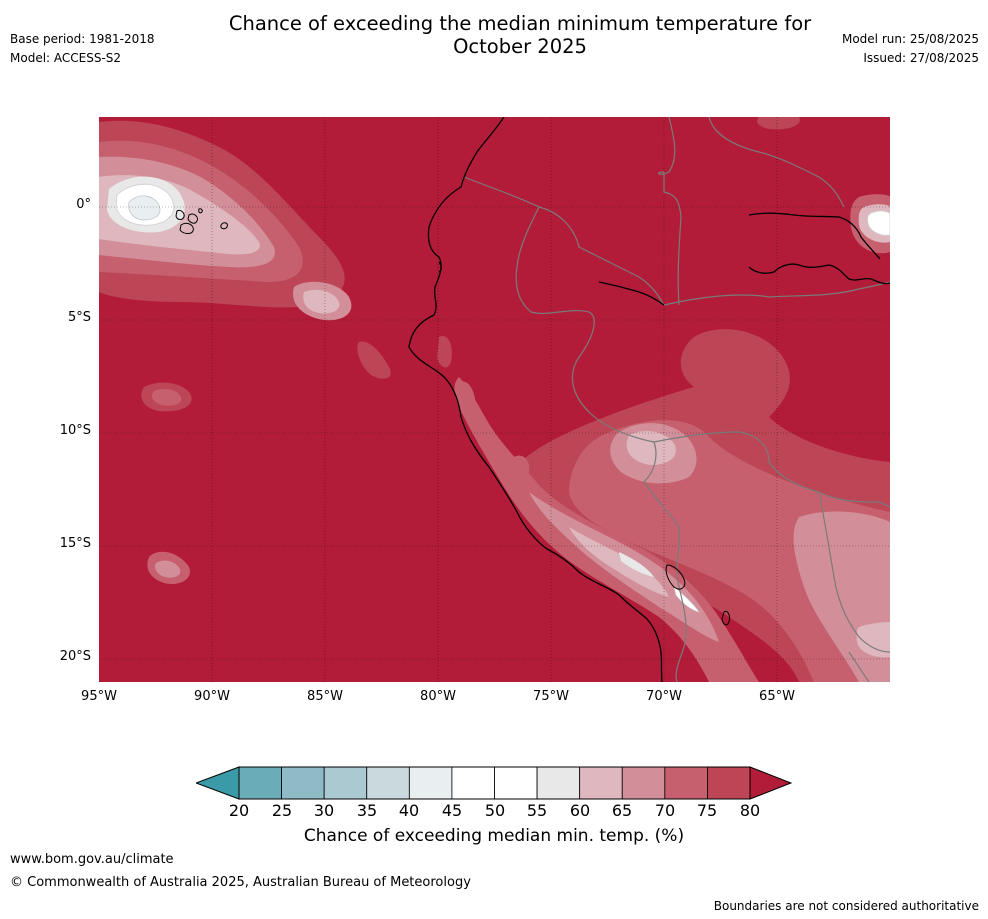  I want to click on colorbar-frame, so click(494, 783).